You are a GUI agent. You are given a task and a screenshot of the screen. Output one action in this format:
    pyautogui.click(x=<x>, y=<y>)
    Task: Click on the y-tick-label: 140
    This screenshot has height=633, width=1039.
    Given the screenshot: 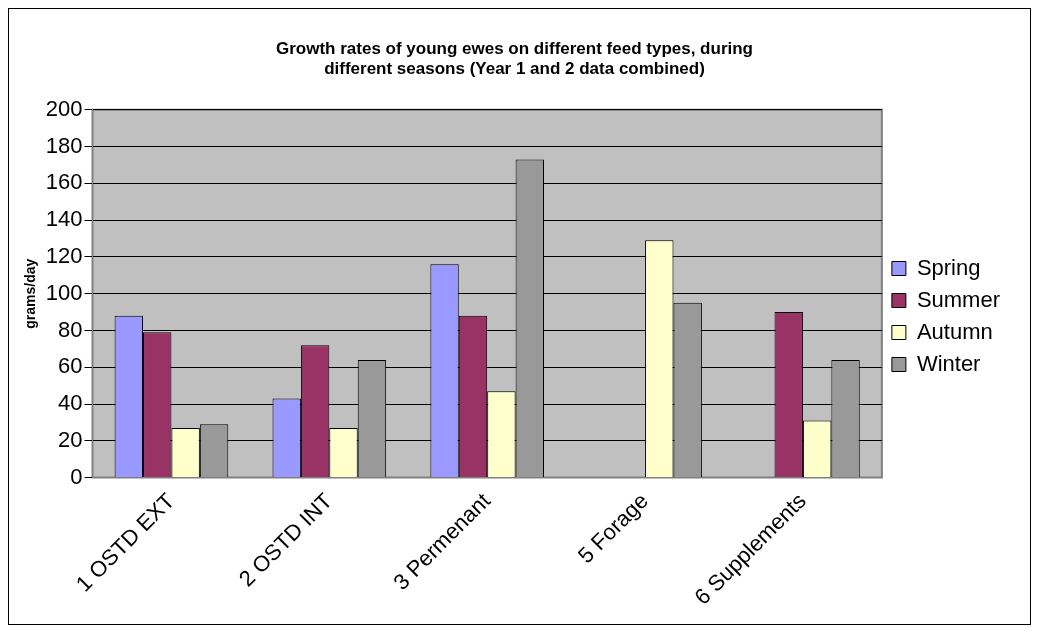 What is the action you would take?
    pyautogui.click(x=64, y=219)
    